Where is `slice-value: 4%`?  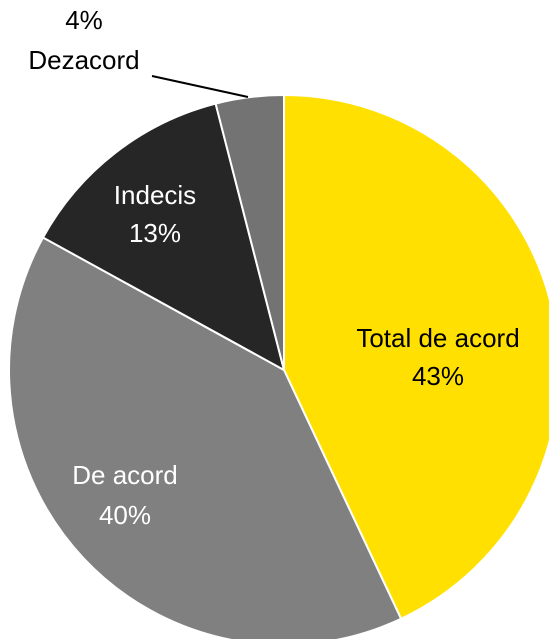 slice-value: 4% is located at coordinates (84, 20).